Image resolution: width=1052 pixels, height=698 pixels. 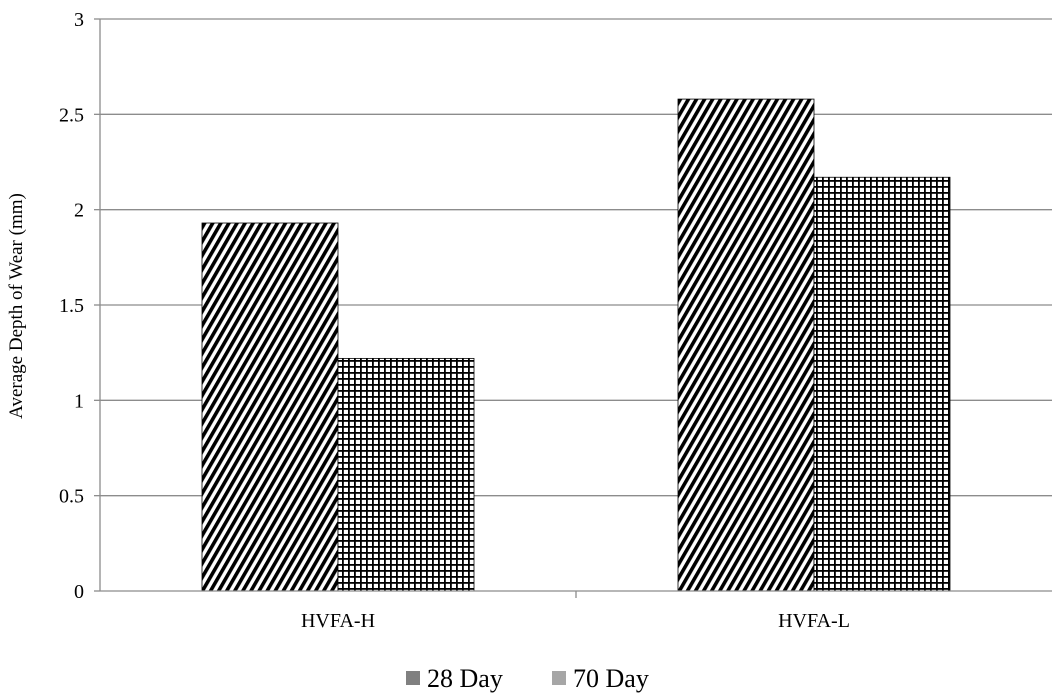 What do you see at coordinates (611, 678) in the screenshot?
I see `legend-label: 70 Day` at bounding box center [611, 678].